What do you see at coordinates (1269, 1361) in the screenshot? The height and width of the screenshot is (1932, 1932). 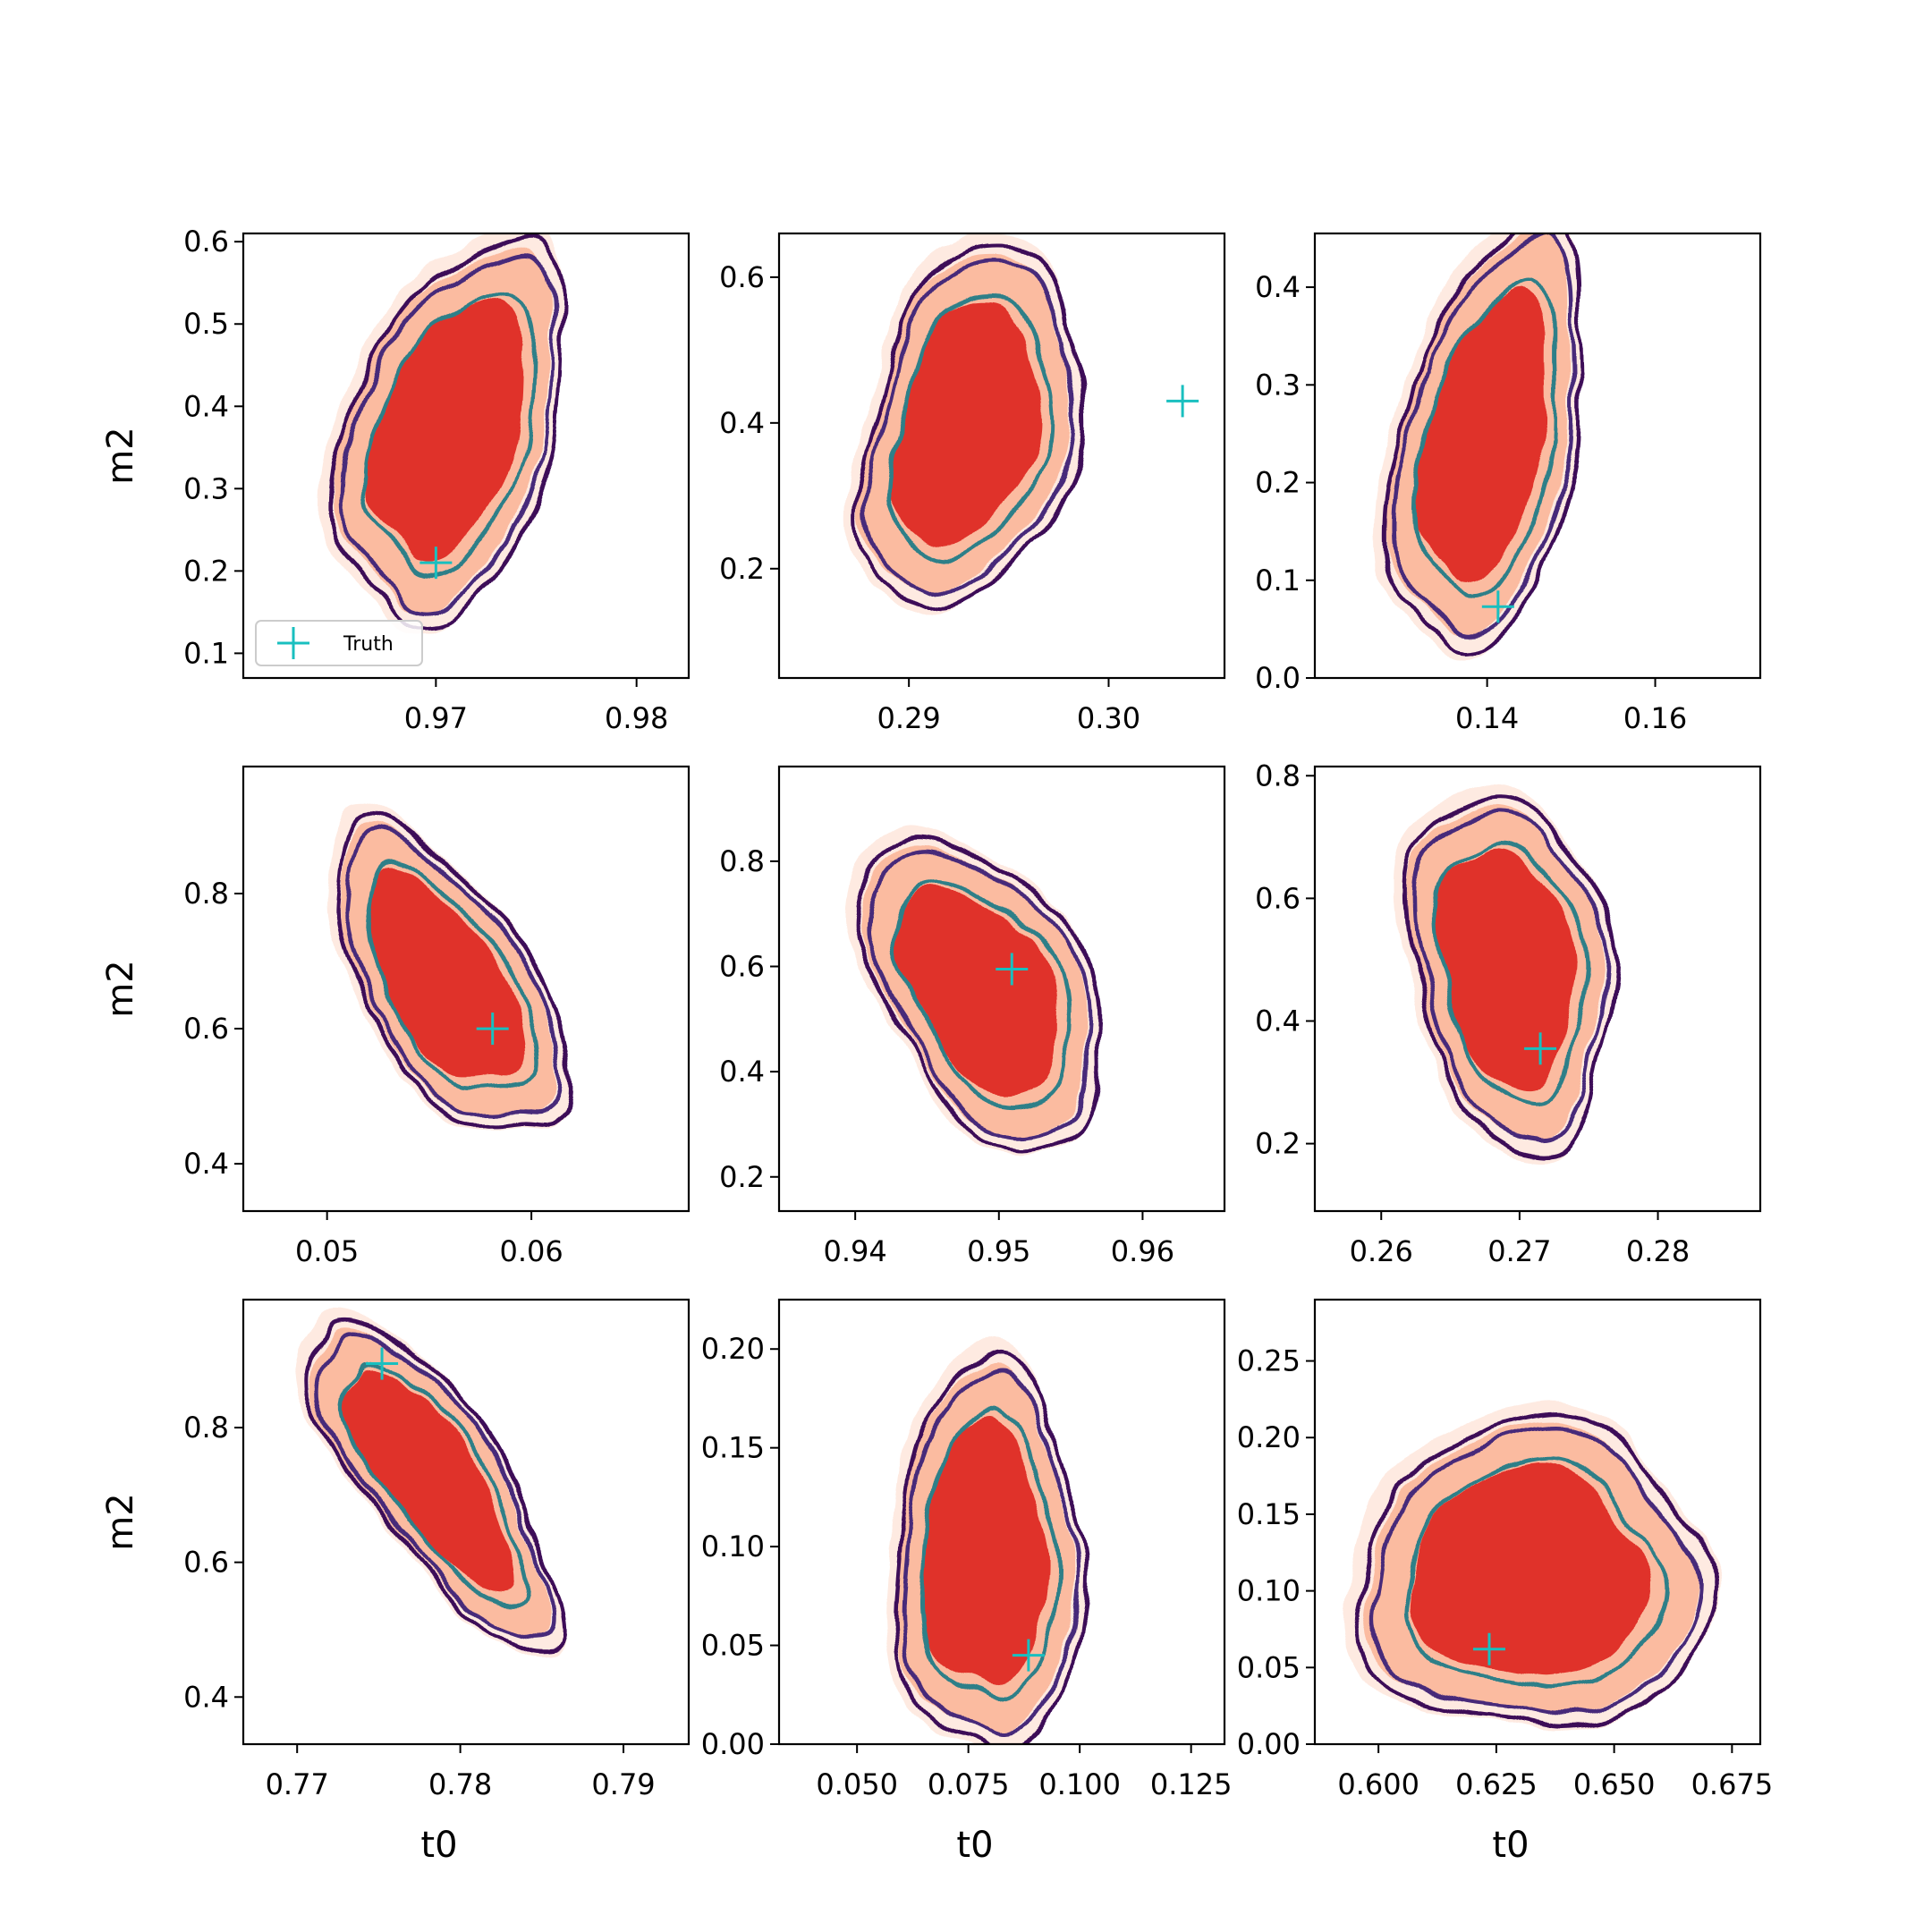 I see `y-tick-label: 0.25` at bounding box center [1269, 1361].